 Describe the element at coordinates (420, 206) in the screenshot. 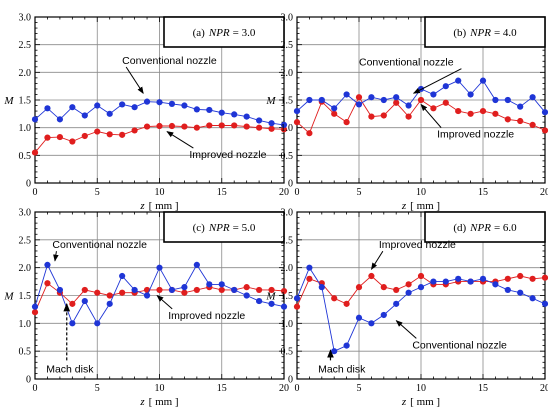

I see `x-axis-label: z[ mm ]` at that location.